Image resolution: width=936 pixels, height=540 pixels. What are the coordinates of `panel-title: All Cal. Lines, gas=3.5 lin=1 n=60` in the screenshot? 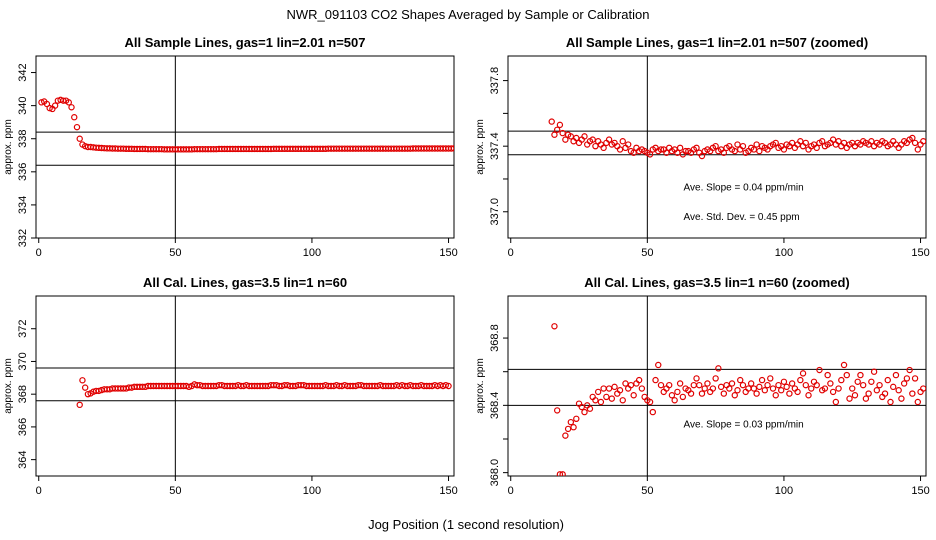 It's located at (245, 282).